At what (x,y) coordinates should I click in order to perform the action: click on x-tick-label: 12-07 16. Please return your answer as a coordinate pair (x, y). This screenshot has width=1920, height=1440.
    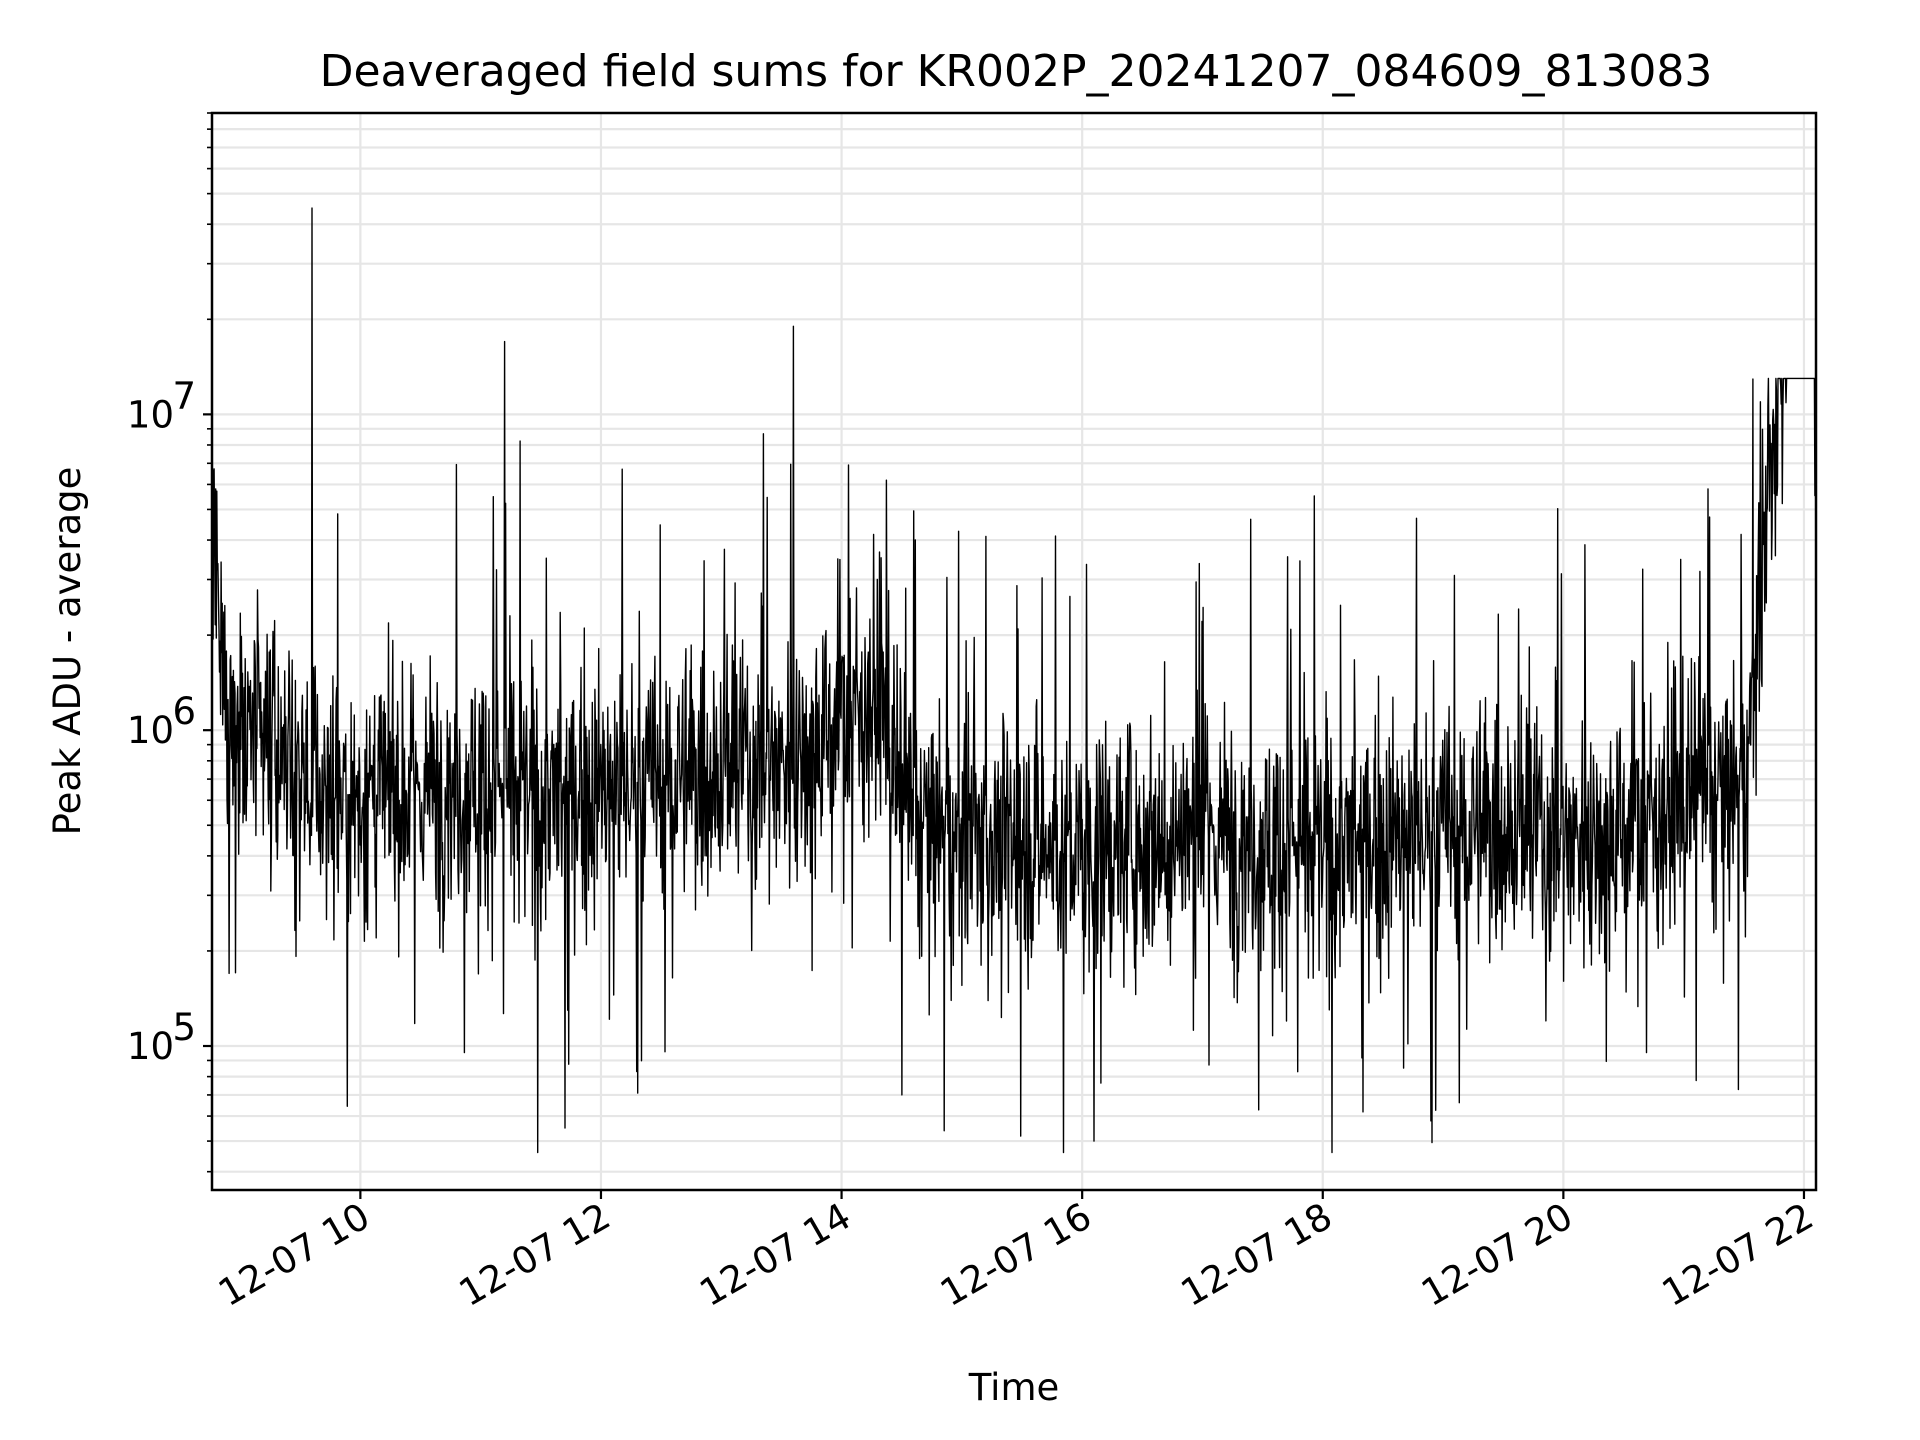
    Looking at the image, I should click on (1016, 1255).